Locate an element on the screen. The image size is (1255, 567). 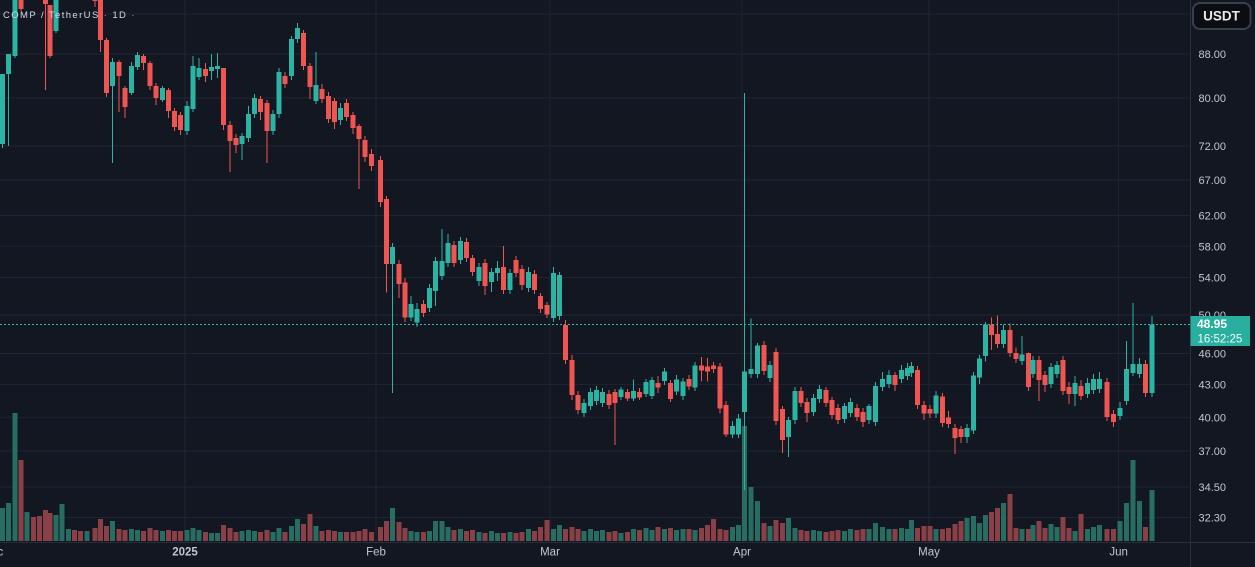
svg-text: 2025 is located at coordinates (185, 553).